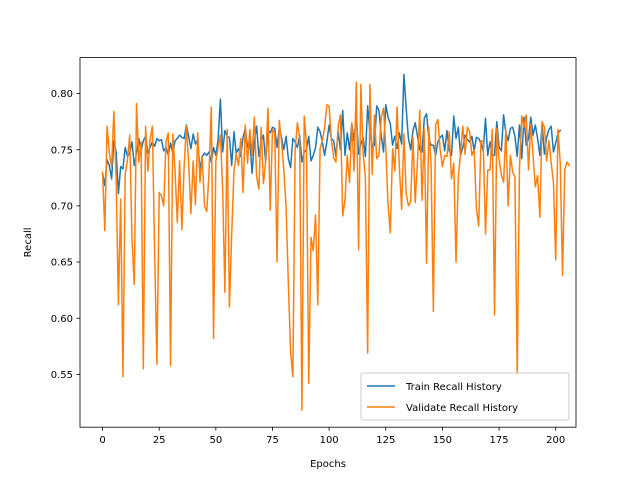  Describe the element at coordinates (62, 150) in the screenshot. I see `y-tick-label: 0.75` at that location.